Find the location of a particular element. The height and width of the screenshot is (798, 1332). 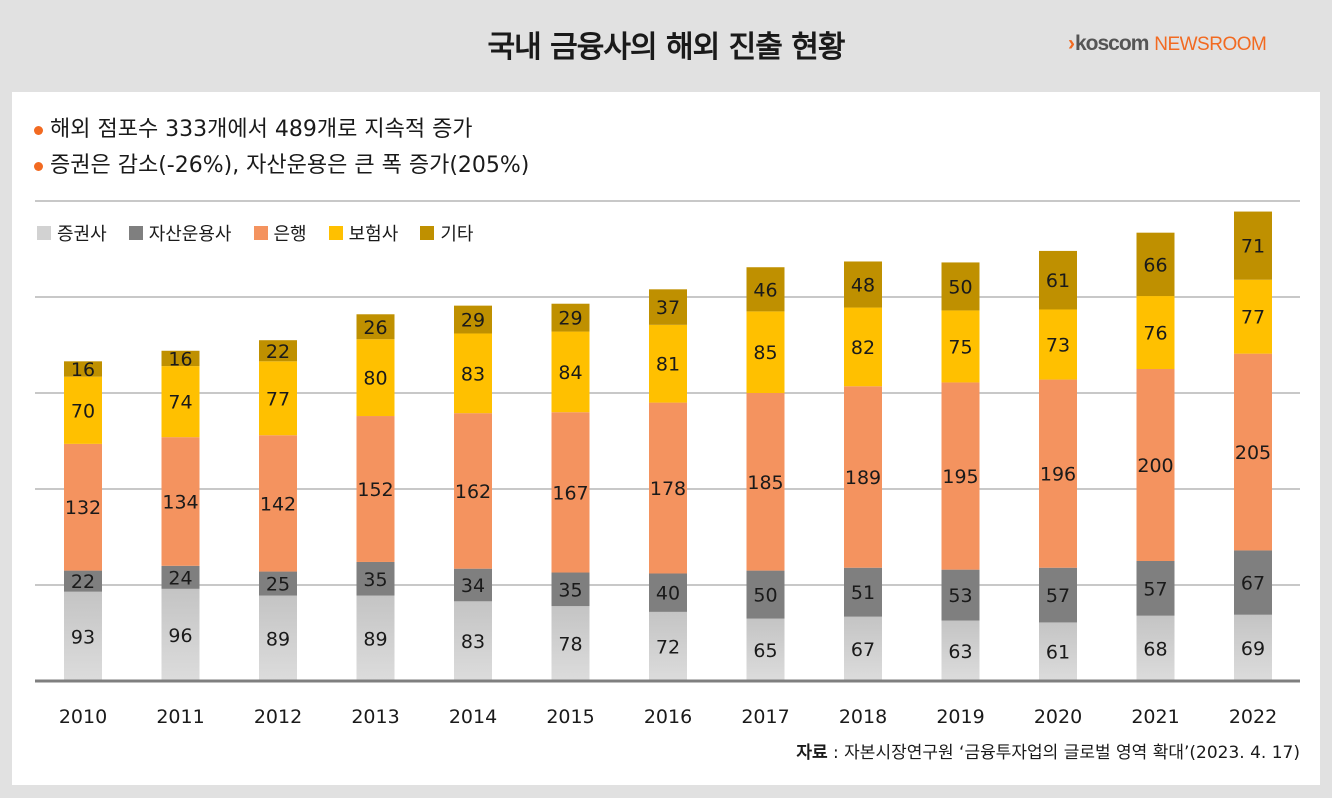

data-label: 178 is located at coordinates (668, 489).